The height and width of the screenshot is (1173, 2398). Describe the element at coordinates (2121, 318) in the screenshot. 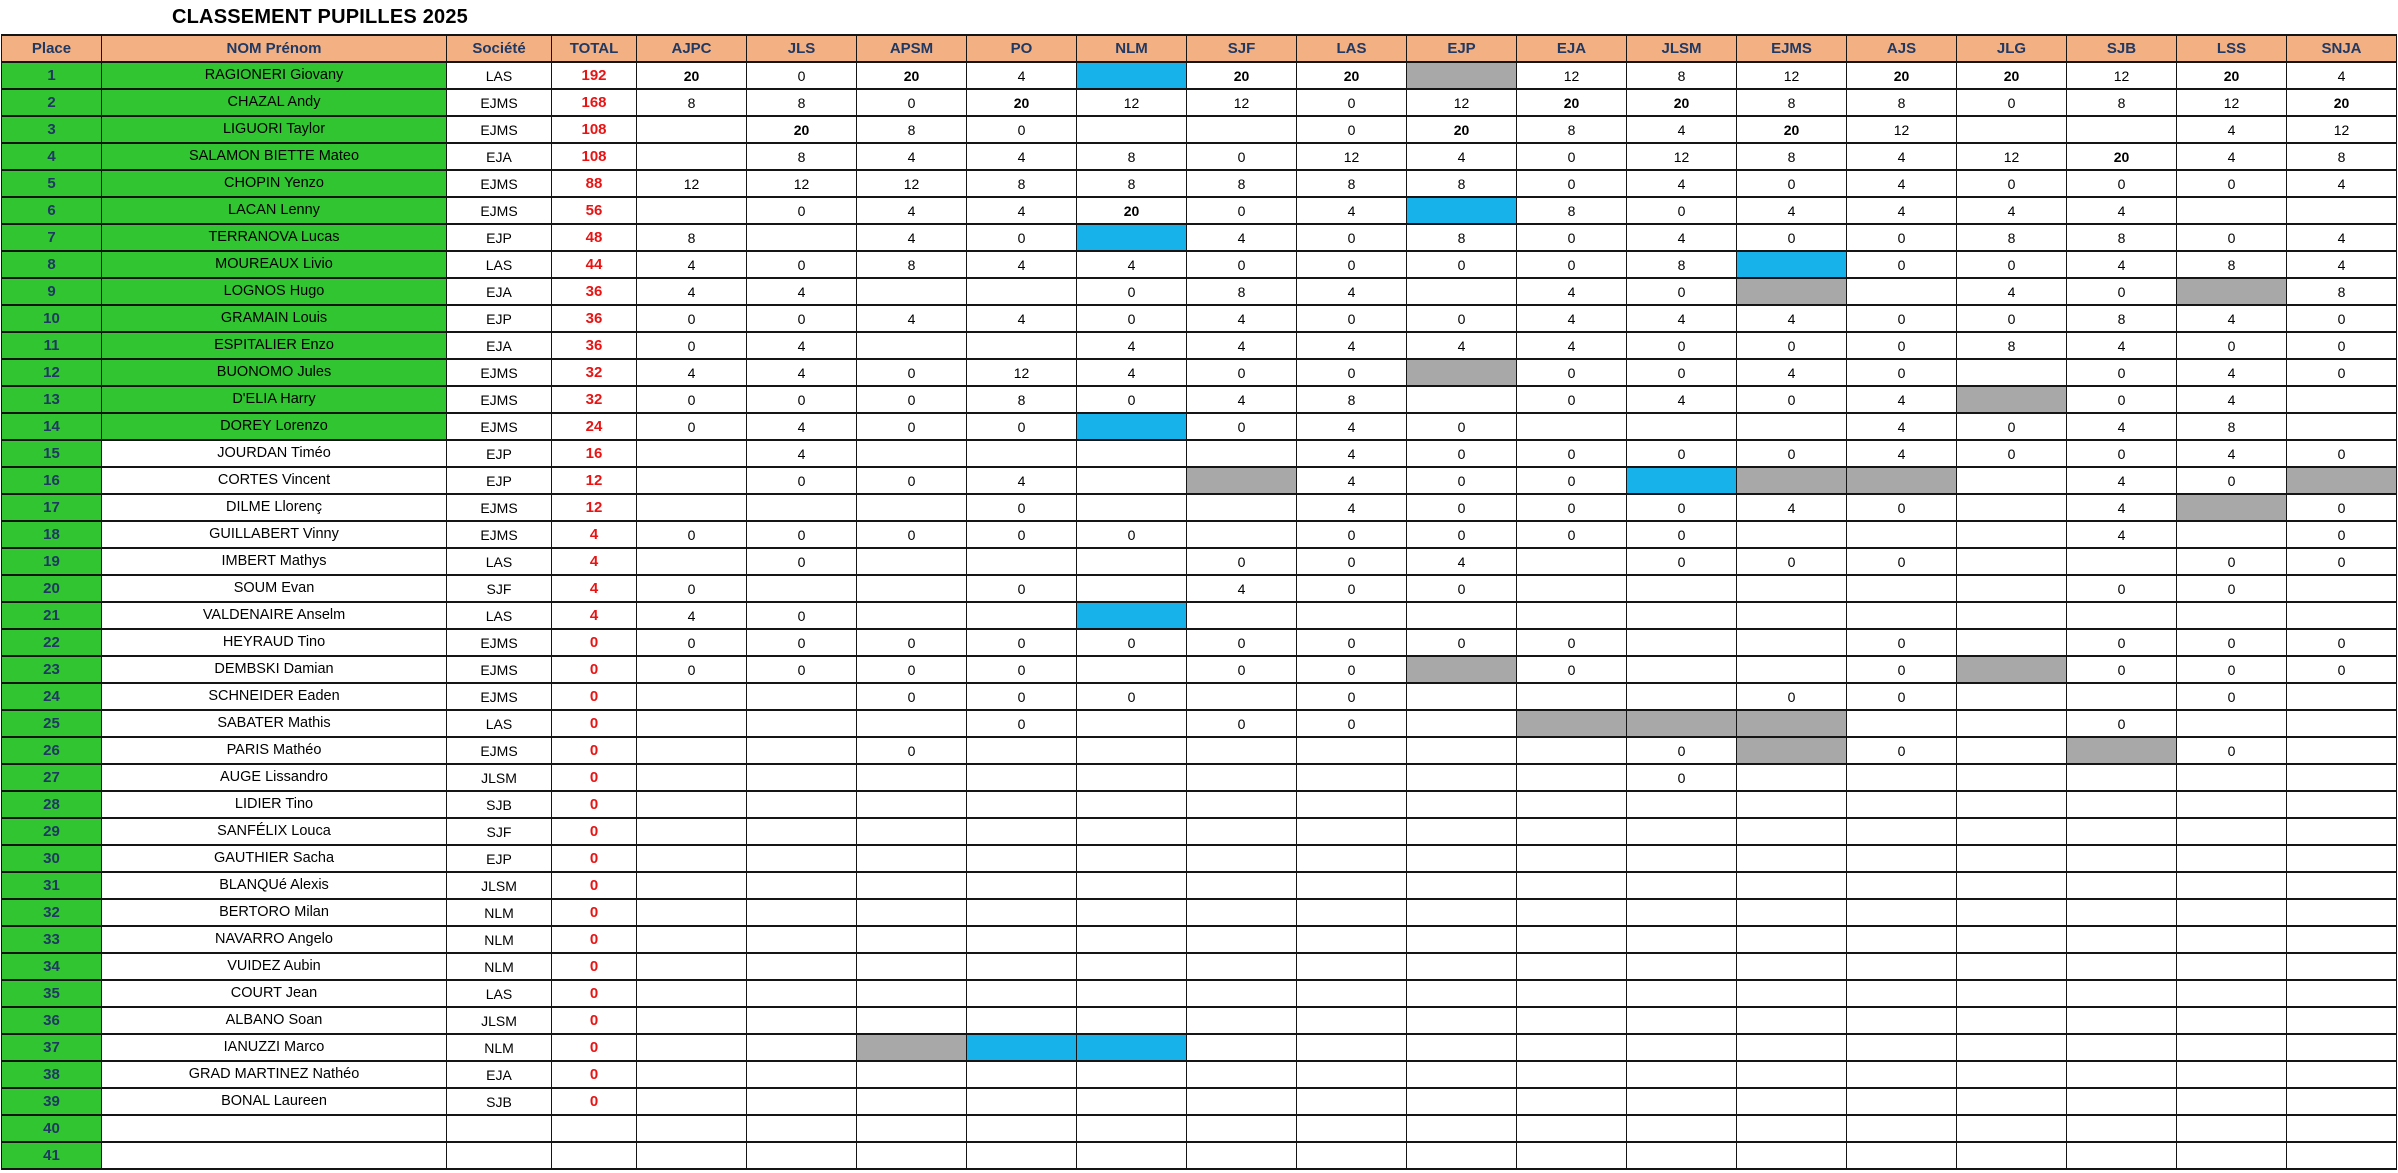

I see `score-cell-sjb: 8` at that location.